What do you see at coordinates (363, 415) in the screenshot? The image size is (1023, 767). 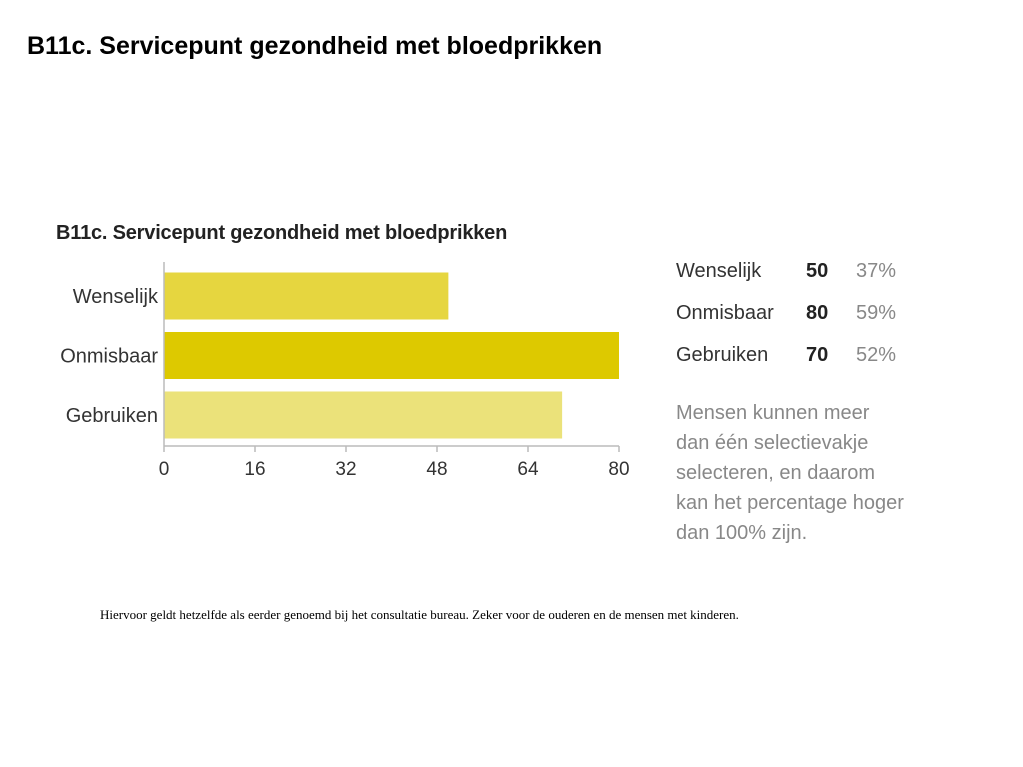 I see `bar-gebruiken` at bounding box center [363, 415].